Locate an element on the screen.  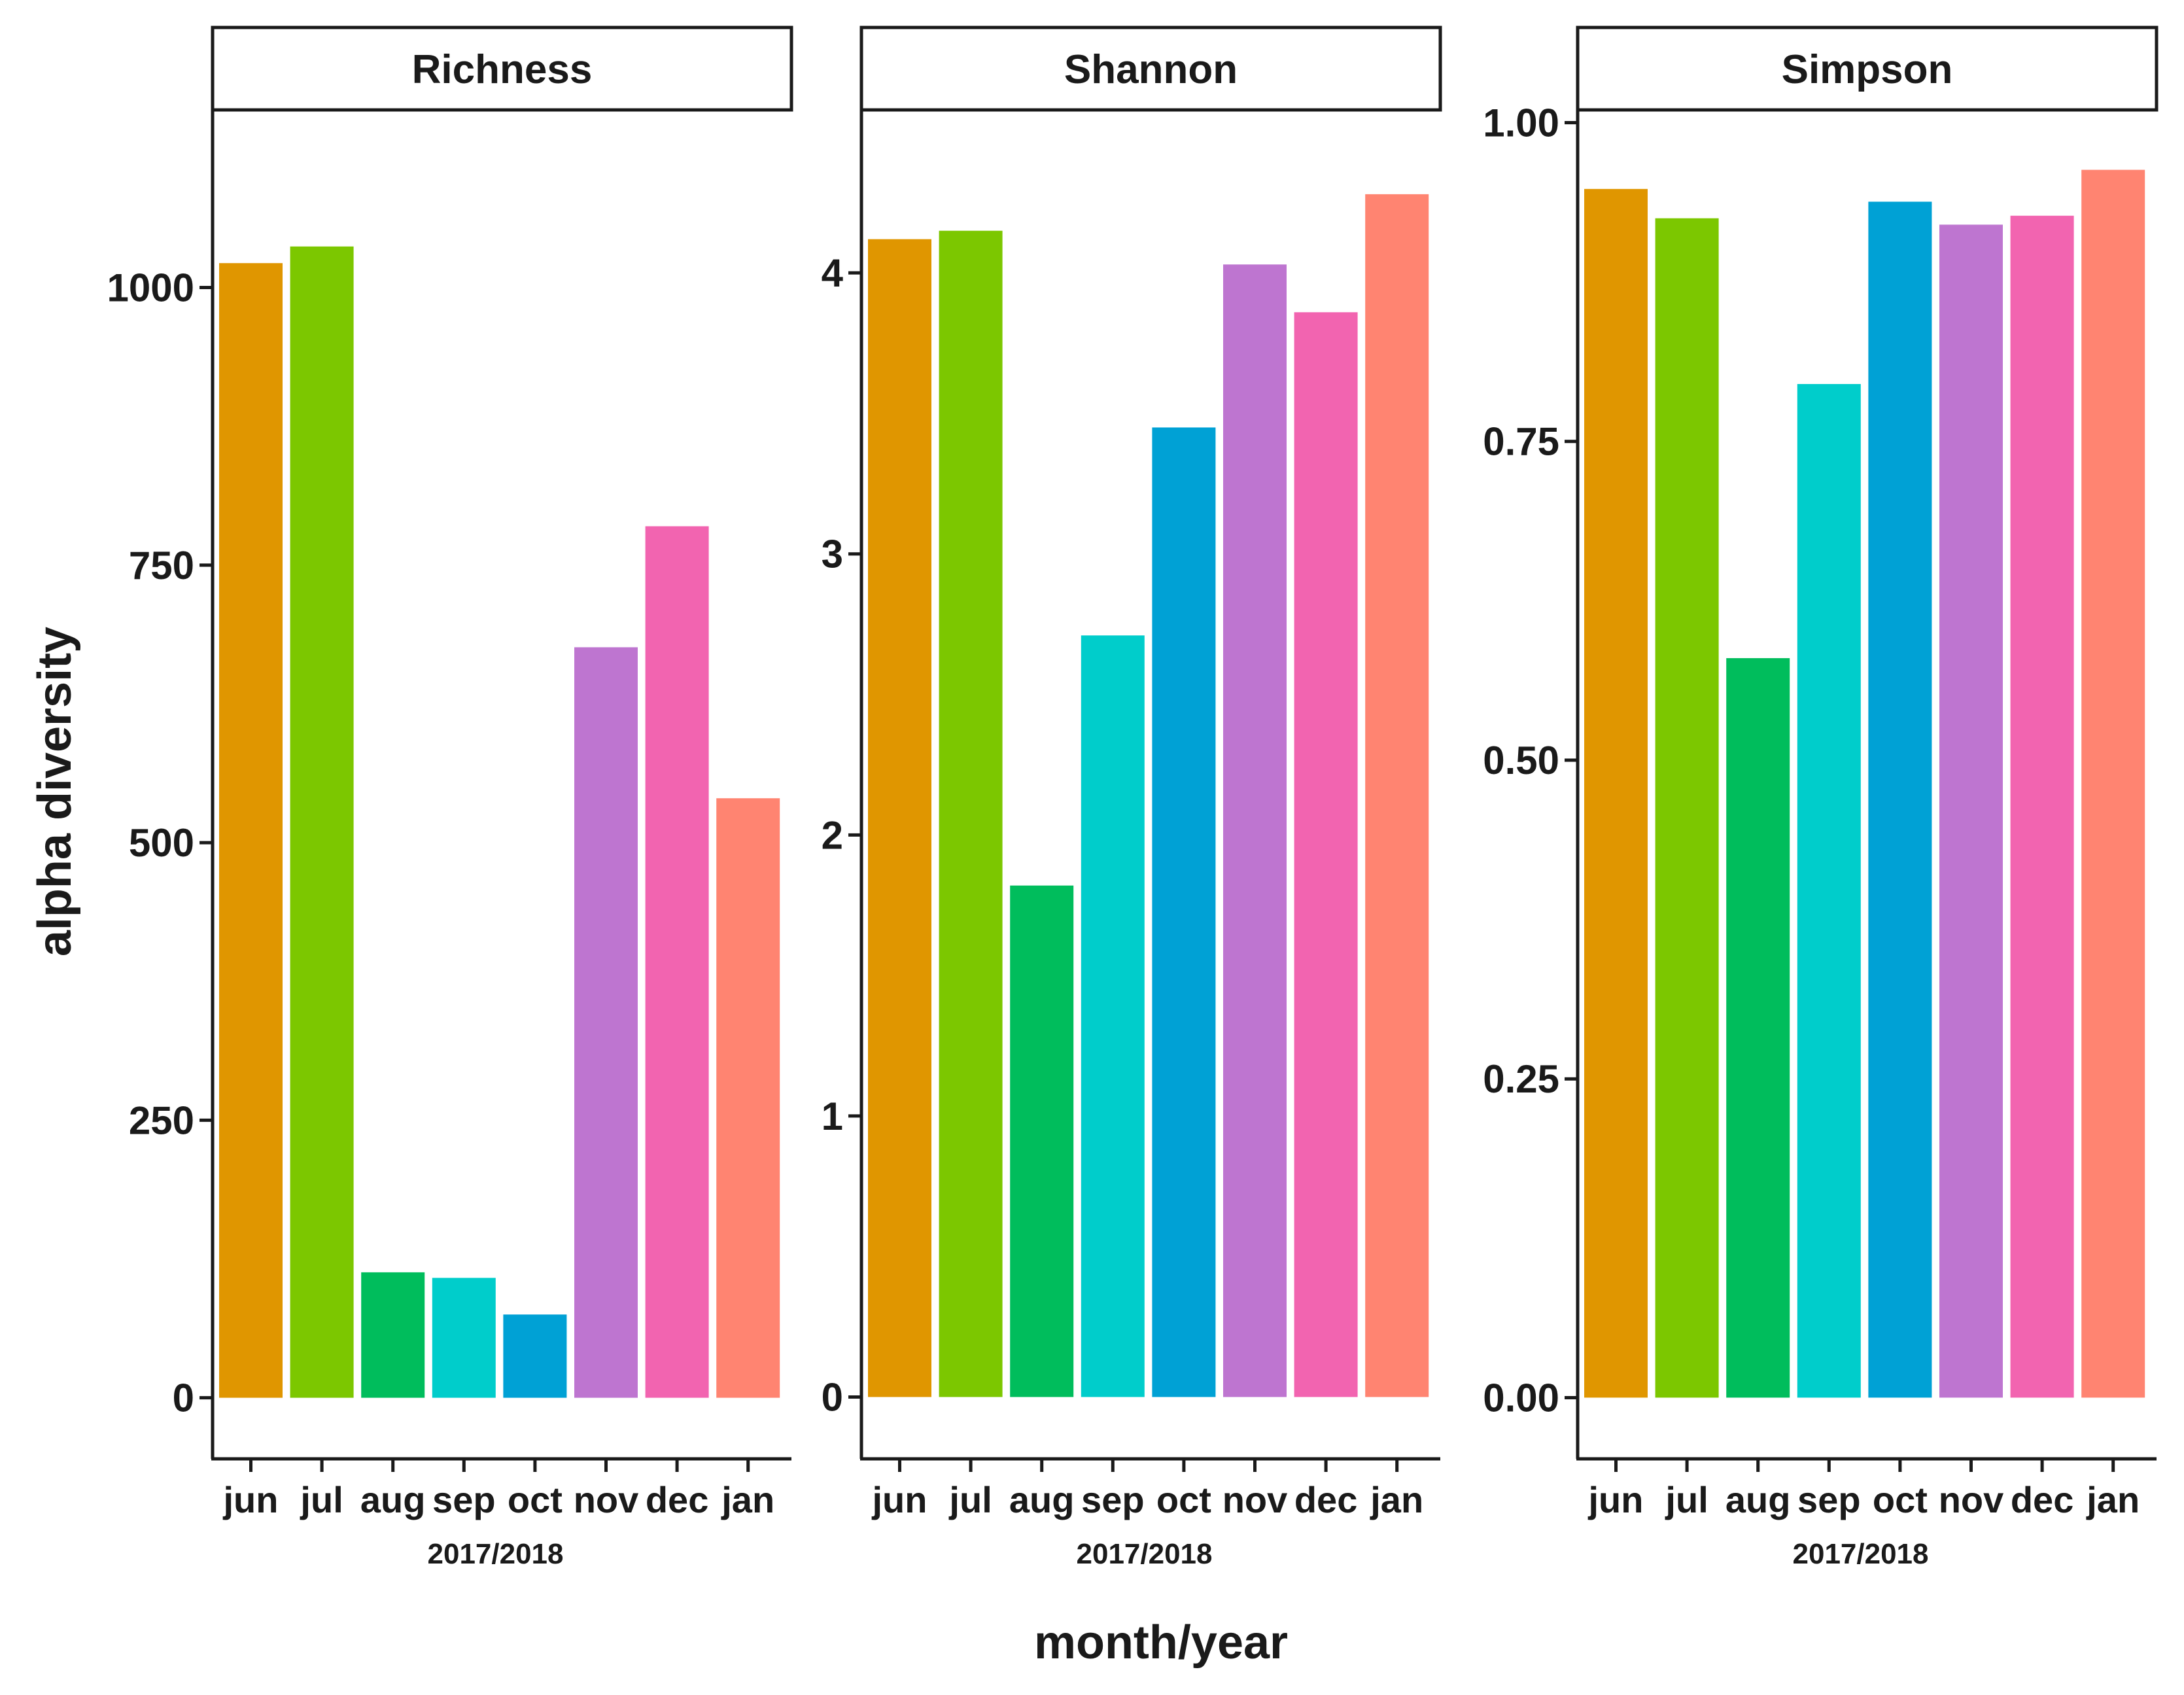
y-tick-label: 0.50 is located at coordinates (1521, 760).